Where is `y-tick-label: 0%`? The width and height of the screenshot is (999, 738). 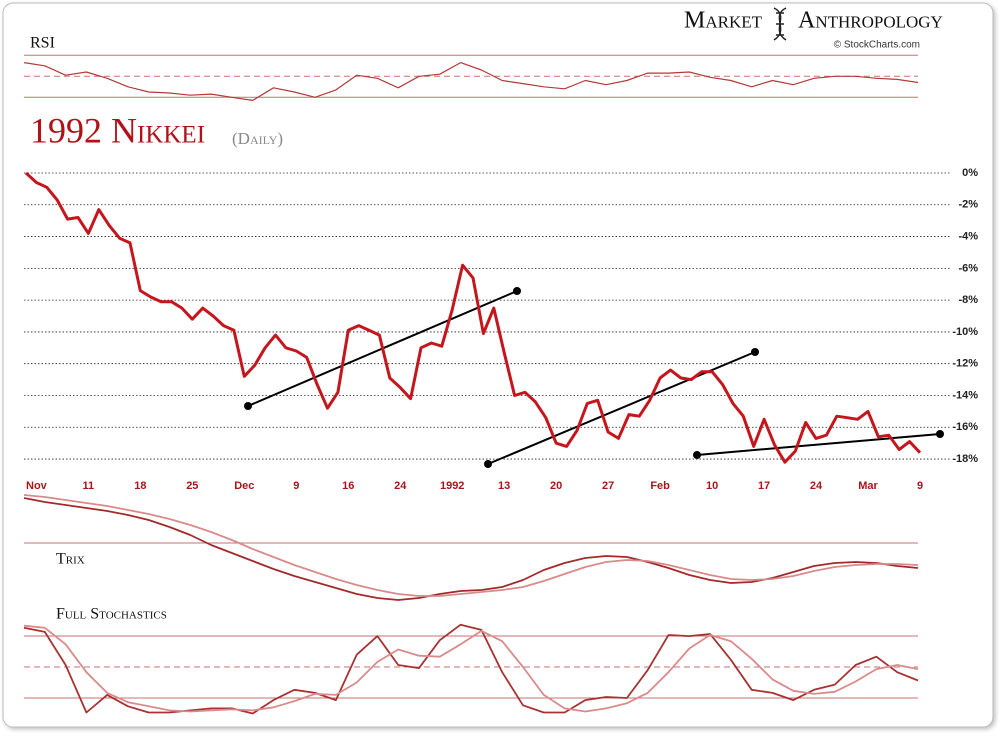 y-tick-label: 0% is located at coordinates (970, 173).